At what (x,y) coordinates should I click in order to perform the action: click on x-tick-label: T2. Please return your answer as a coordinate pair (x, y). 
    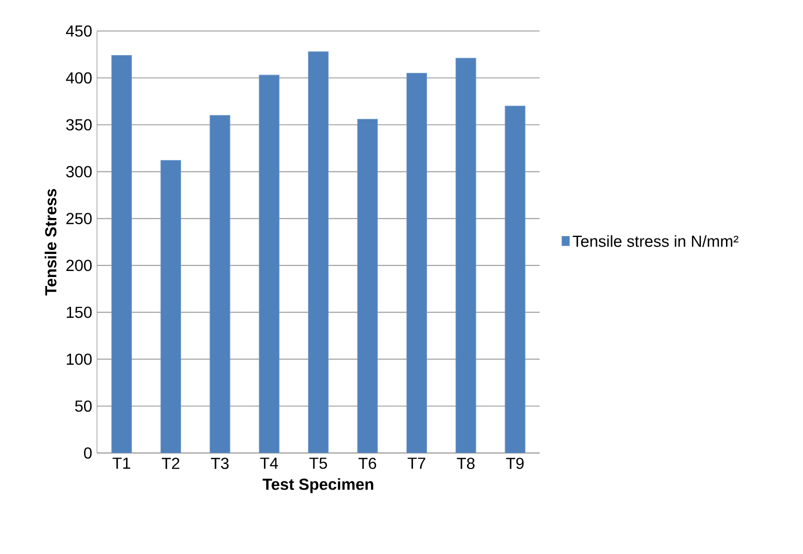
    Looking at the image, I should click on (171, 463).